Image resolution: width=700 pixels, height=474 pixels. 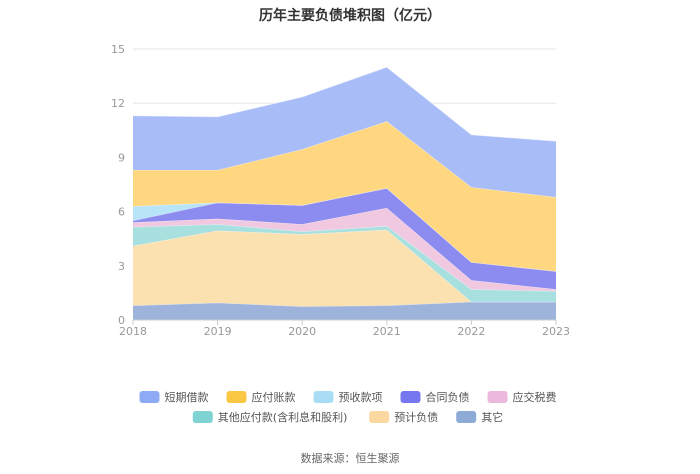 I want to click on legend-label: 应付账款, so click(x=274, y=397).